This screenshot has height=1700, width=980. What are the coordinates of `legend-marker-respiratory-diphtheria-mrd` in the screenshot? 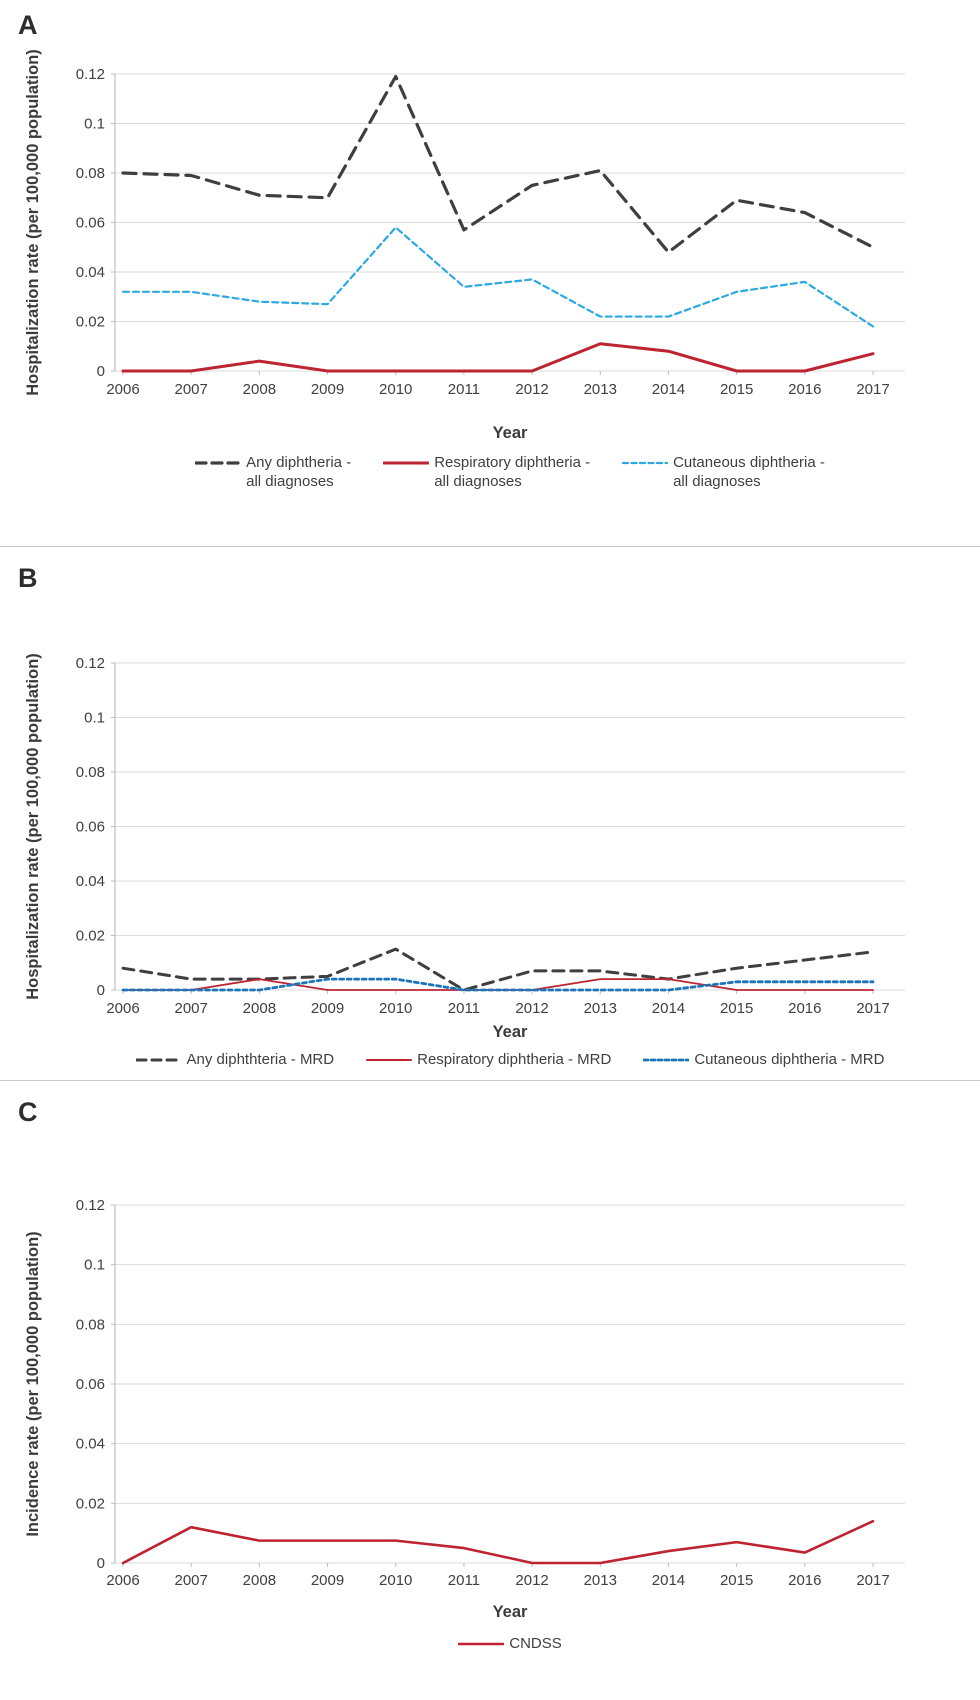 It's located at (389, 1059).